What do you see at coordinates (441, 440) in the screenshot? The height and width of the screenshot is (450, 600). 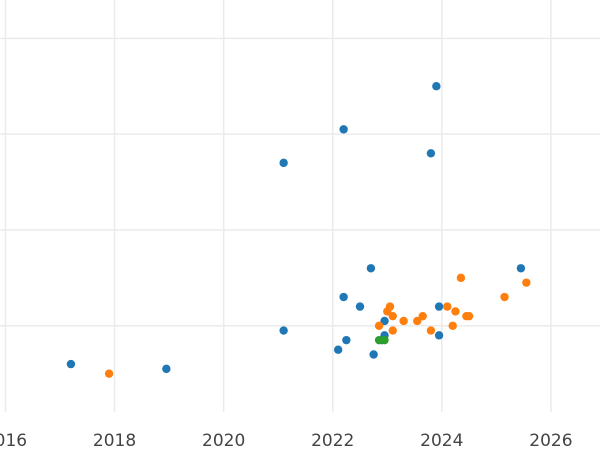 I see `x-tick-label: 2024` at bounding box center [441, 440].